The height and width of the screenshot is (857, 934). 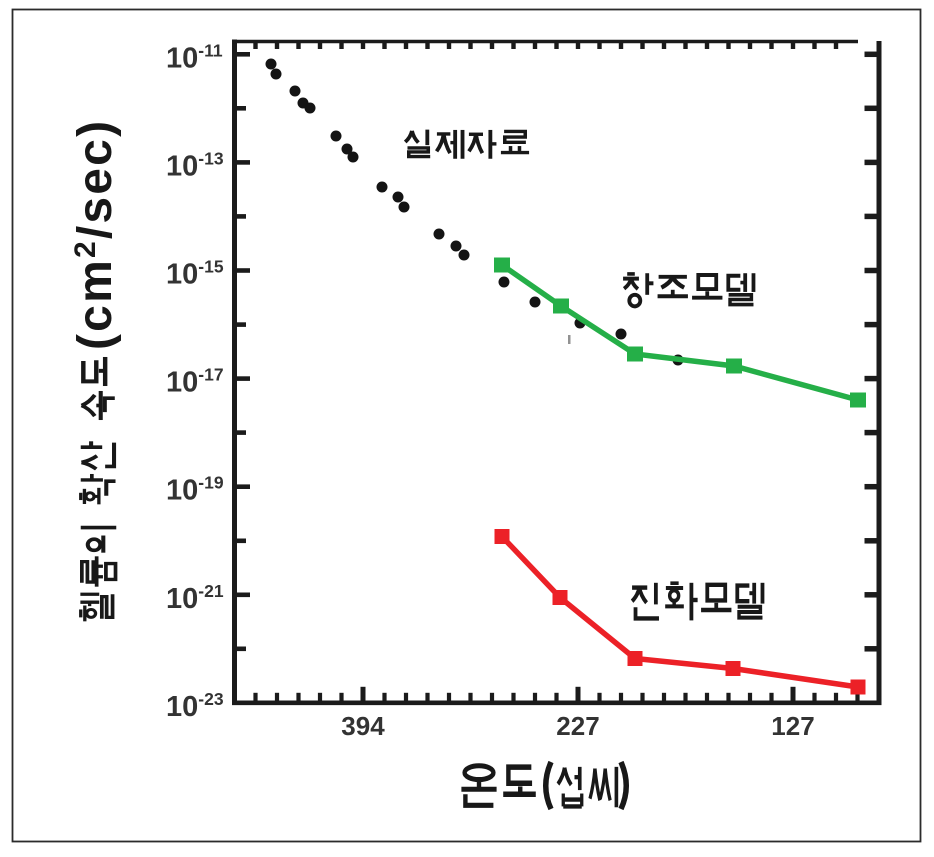 What do you see at coordinates (195, 598) in the screenshot?
I see `svg-text: 10-21` at bounding box center [195, 598].